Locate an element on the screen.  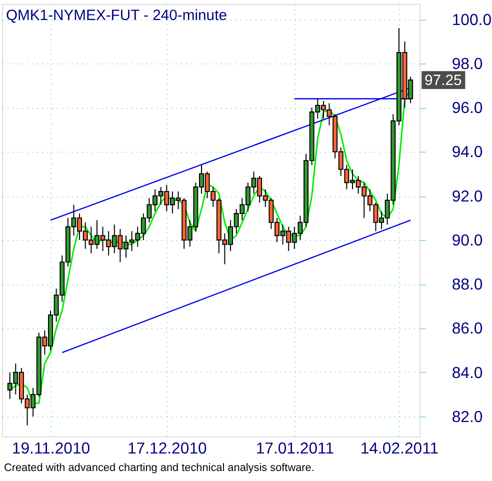
y-tick-label: 90.0 is located at coordinates (467, 241).